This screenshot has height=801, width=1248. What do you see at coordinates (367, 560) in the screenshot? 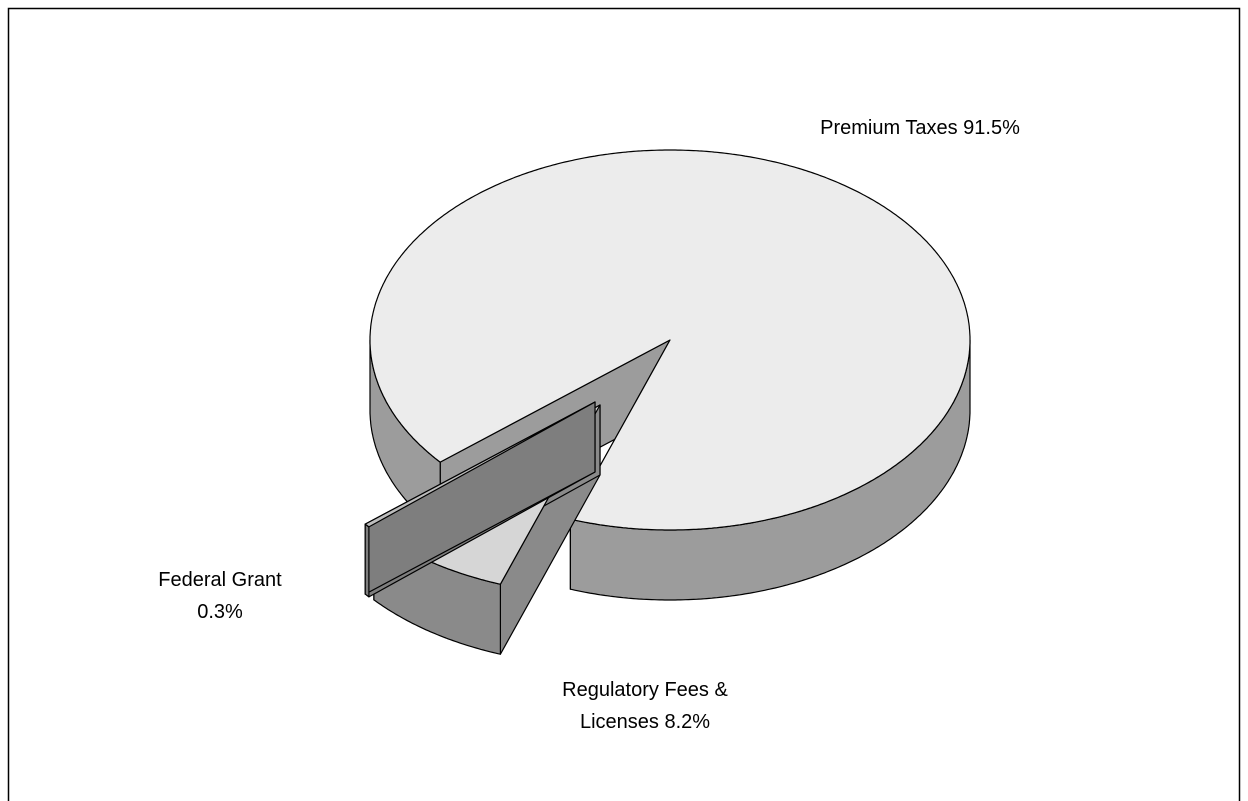
I see `slice-wall` at bounding box center [367, 560].